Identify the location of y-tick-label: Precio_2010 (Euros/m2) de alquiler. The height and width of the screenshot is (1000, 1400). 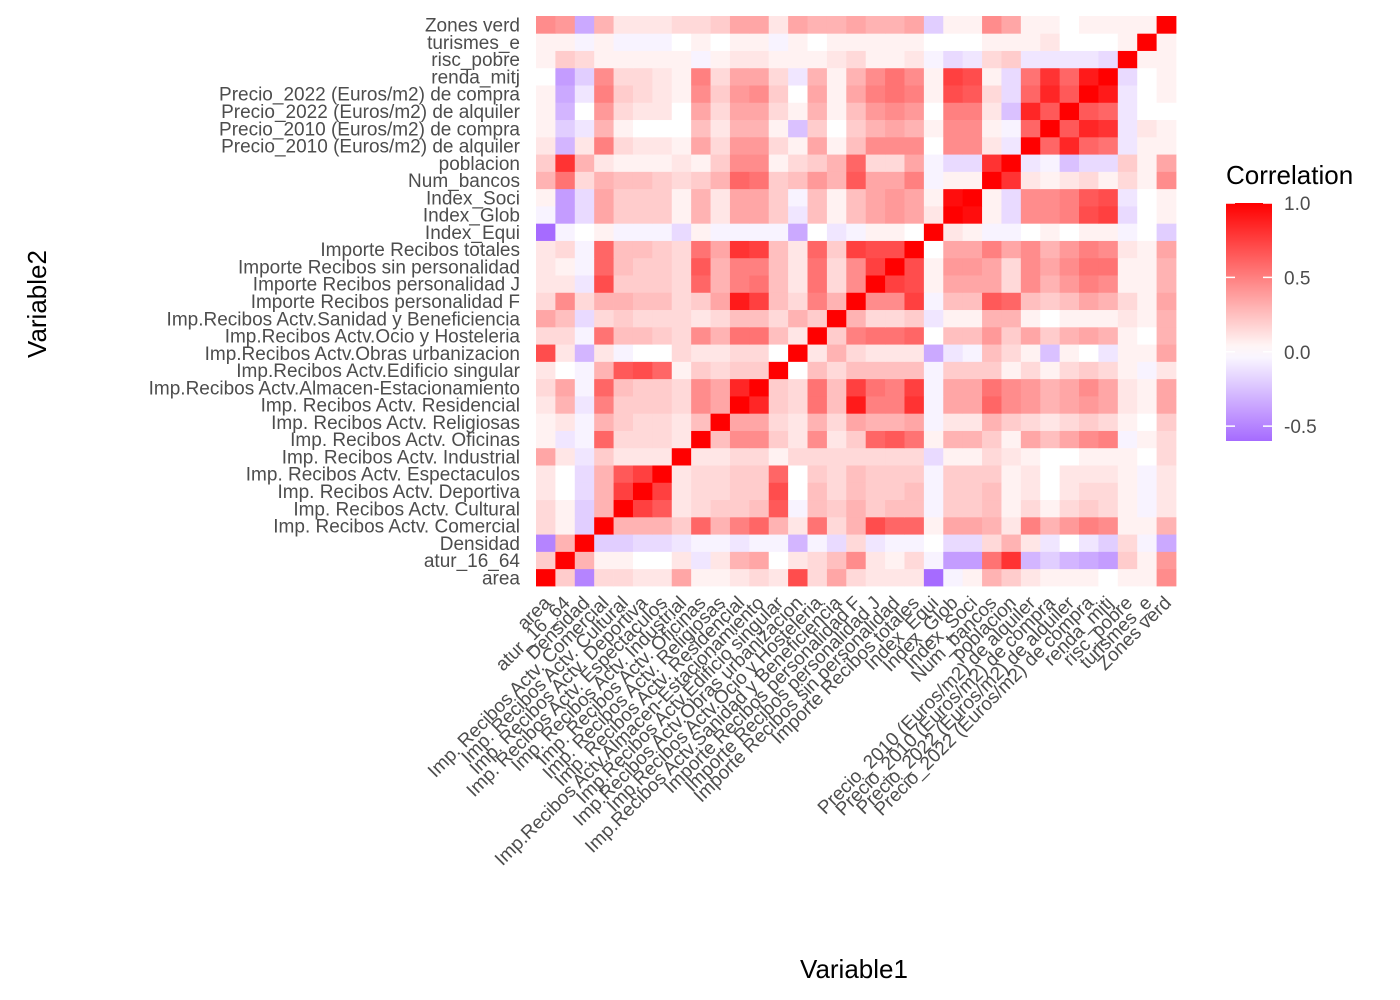
(371, 147).